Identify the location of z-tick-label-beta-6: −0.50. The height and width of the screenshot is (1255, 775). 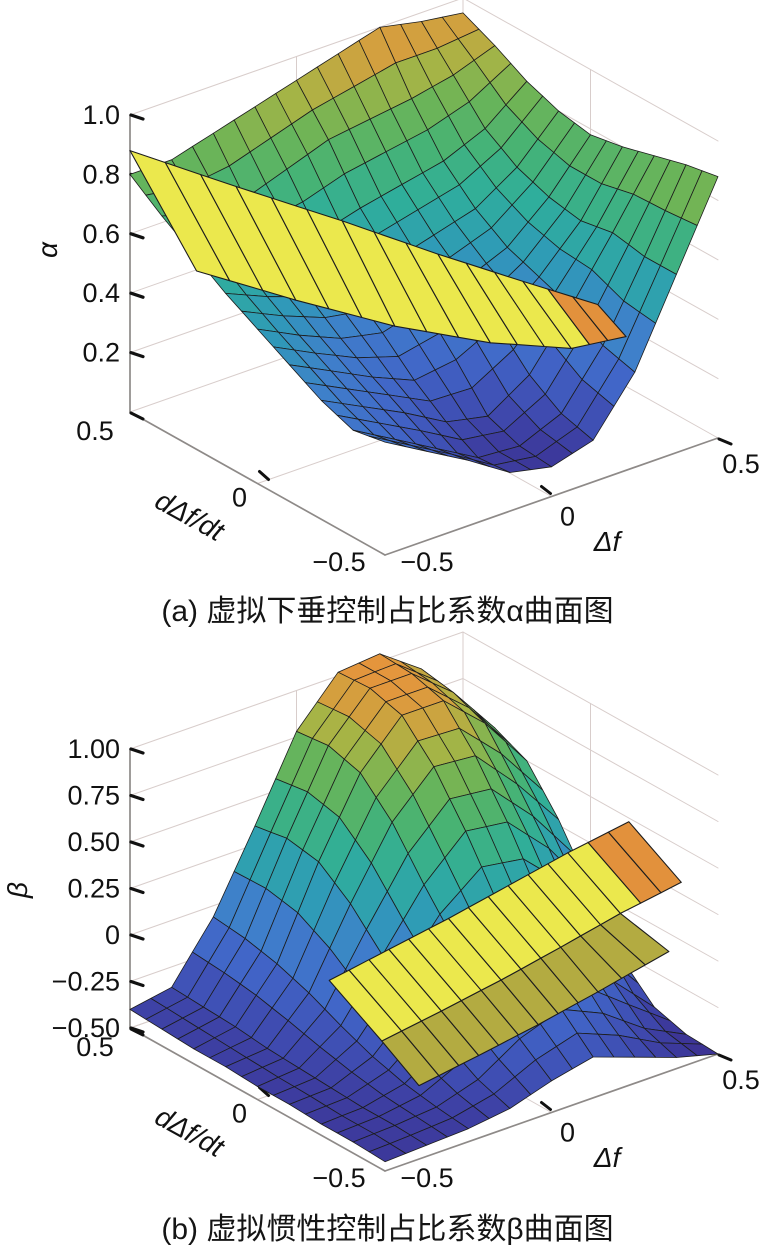
(86, 1028).